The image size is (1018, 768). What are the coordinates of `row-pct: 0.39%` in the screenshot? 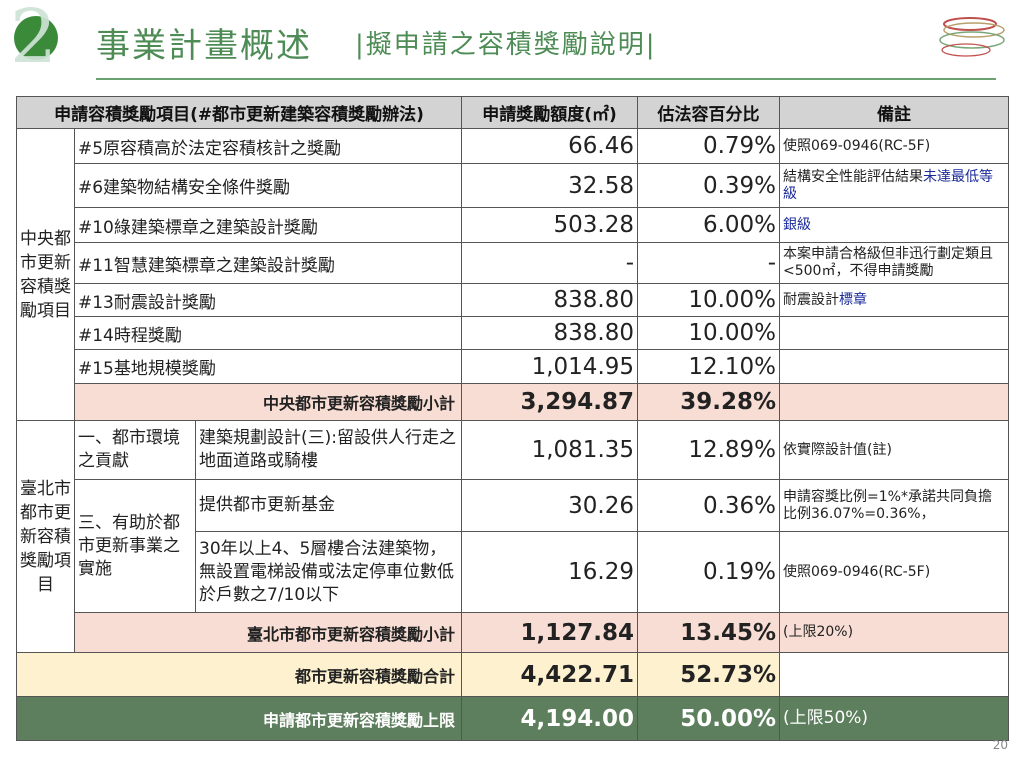 It's located at (709, 185).